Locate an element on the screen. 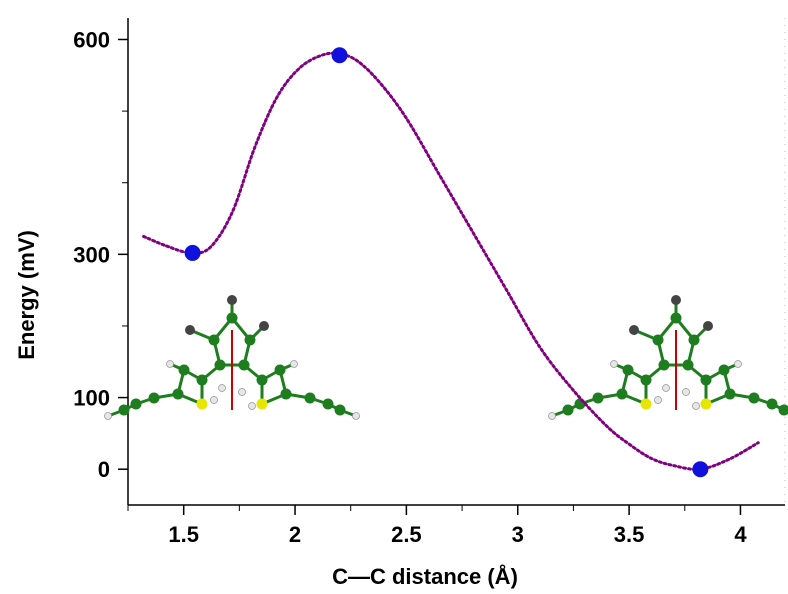  x-axis-ticks: 1.5 2 2.5 3 3.5 4 is located at coordinates (437, 526).